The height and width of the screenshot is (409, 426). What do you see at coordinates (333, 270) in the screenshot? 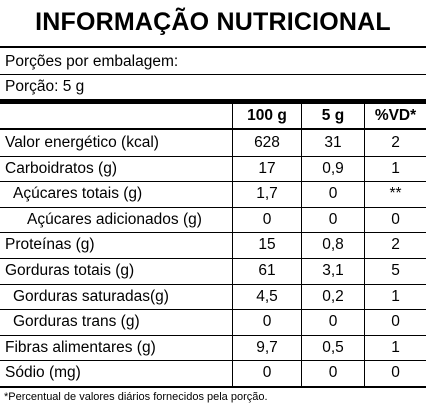
I see `value-per-serving: 3,1` at bounding box center [333, 270].